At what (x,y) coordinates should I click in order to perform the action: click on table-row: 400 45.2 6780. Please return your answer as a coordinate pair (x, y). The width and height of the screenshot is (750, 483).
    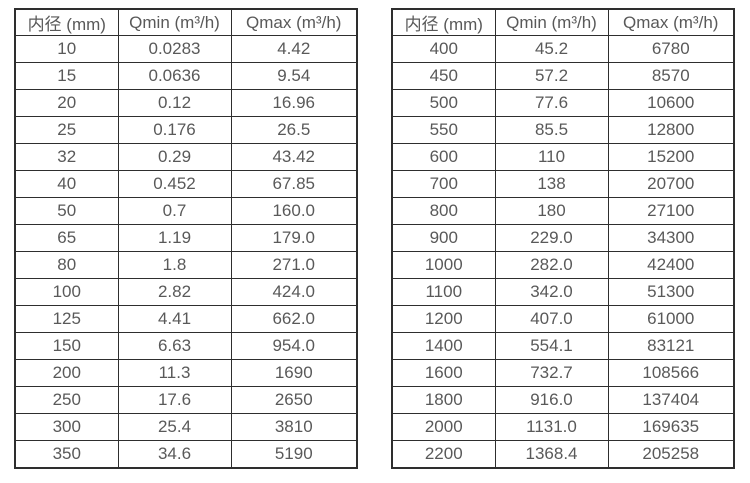
    Looking at the image, I should click on (563, 49).